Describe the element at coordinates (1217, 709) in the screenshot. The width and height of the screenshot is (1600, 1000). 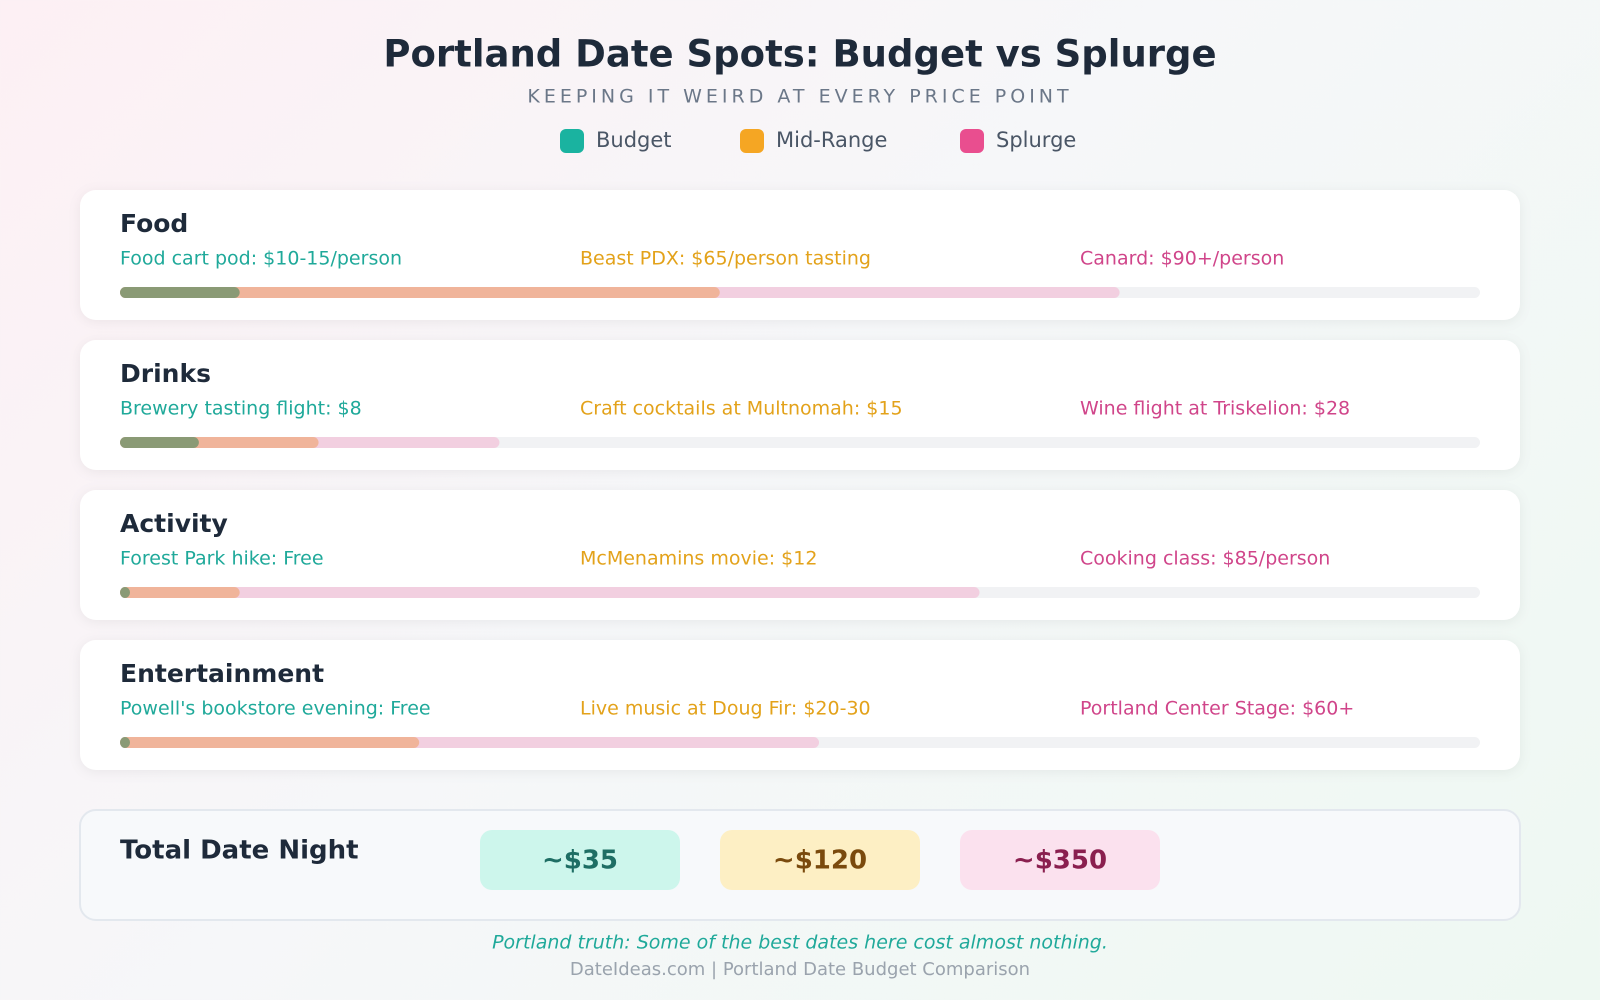
I see `row-item: Portland Center Stage: $60+` at that location.